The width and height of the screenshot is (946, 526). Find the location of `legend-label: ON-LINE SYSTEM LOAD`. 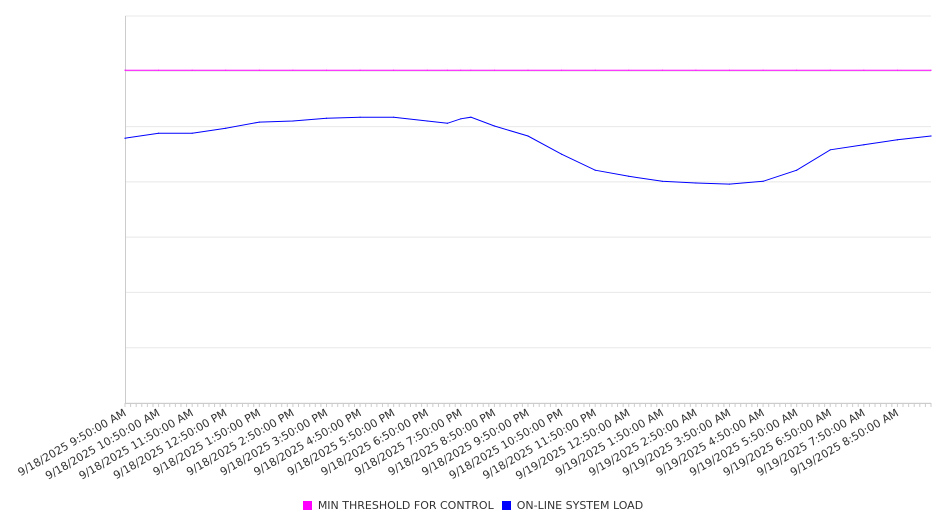

legend-label: ON-LINE SYSTEM LOAD is located at coordinates (580, 505).